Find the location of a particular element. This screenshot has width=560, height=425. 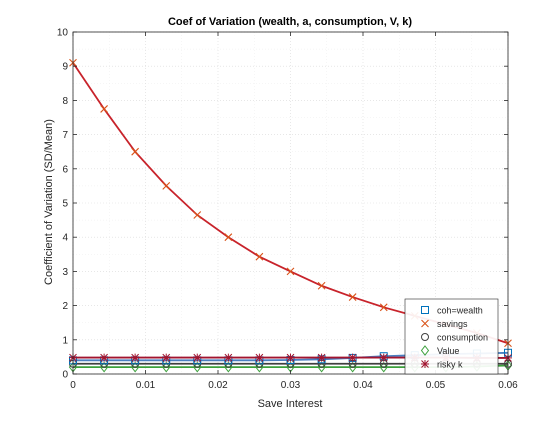

x-tick-label: 0.06 is located at coordinates (508, 385).